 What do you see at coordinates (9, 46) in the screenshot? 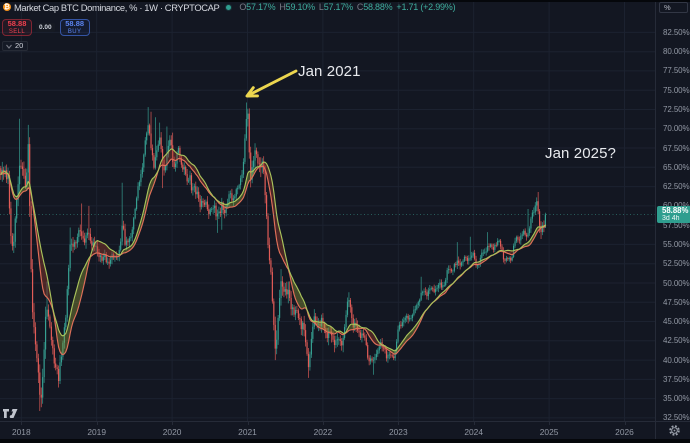
I see `chevron-down-icon` at bounding box center [9, 46].